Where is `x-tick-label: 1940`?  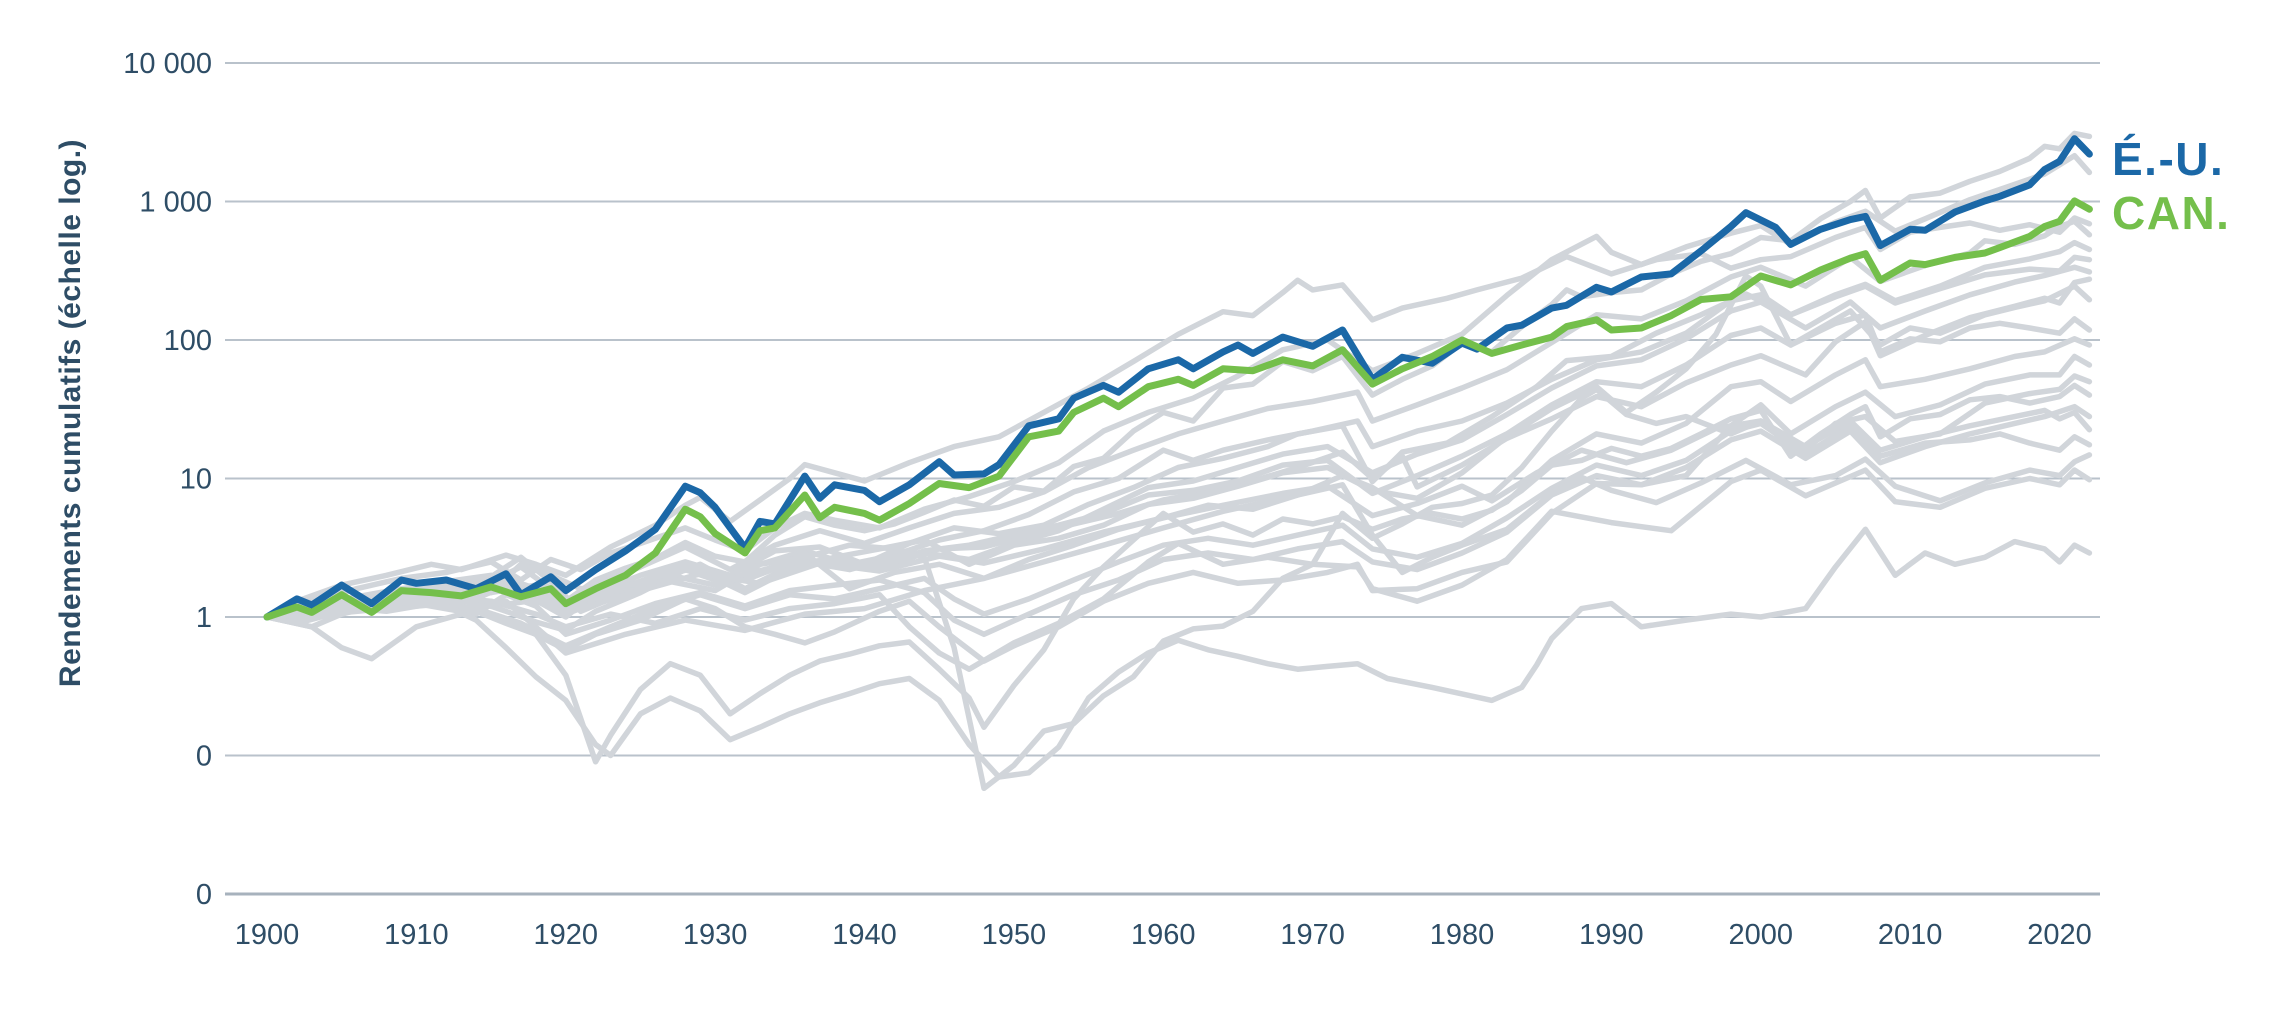
x-tick-label: 1940 is located at coordinates (864, 935).